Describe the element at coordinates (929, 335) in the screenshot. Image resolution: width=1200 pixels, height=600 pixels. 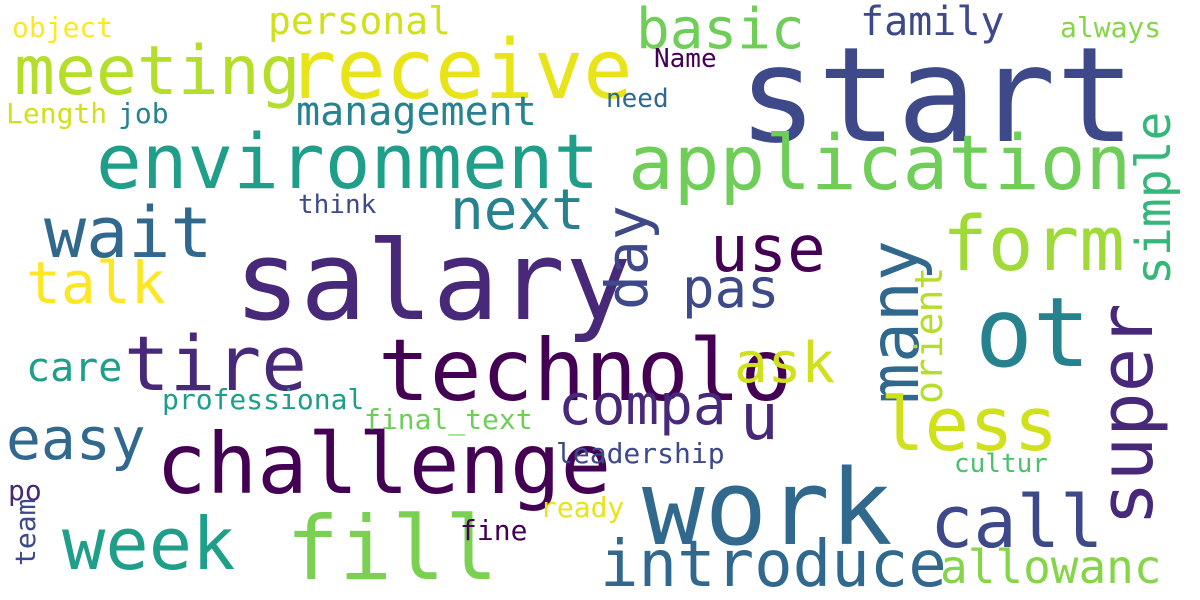
I see `word-orient: orient` at that location.